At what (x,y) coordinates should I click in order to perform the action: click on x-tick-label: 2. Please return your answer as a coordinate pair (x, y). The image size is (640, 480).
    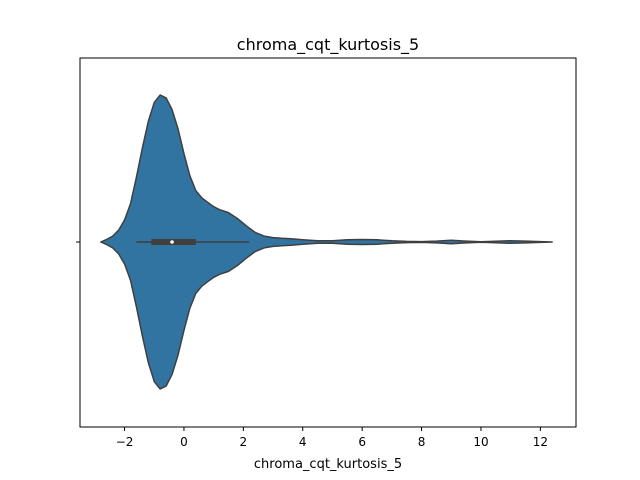
    Looking at the image, I should click on (244, 442).